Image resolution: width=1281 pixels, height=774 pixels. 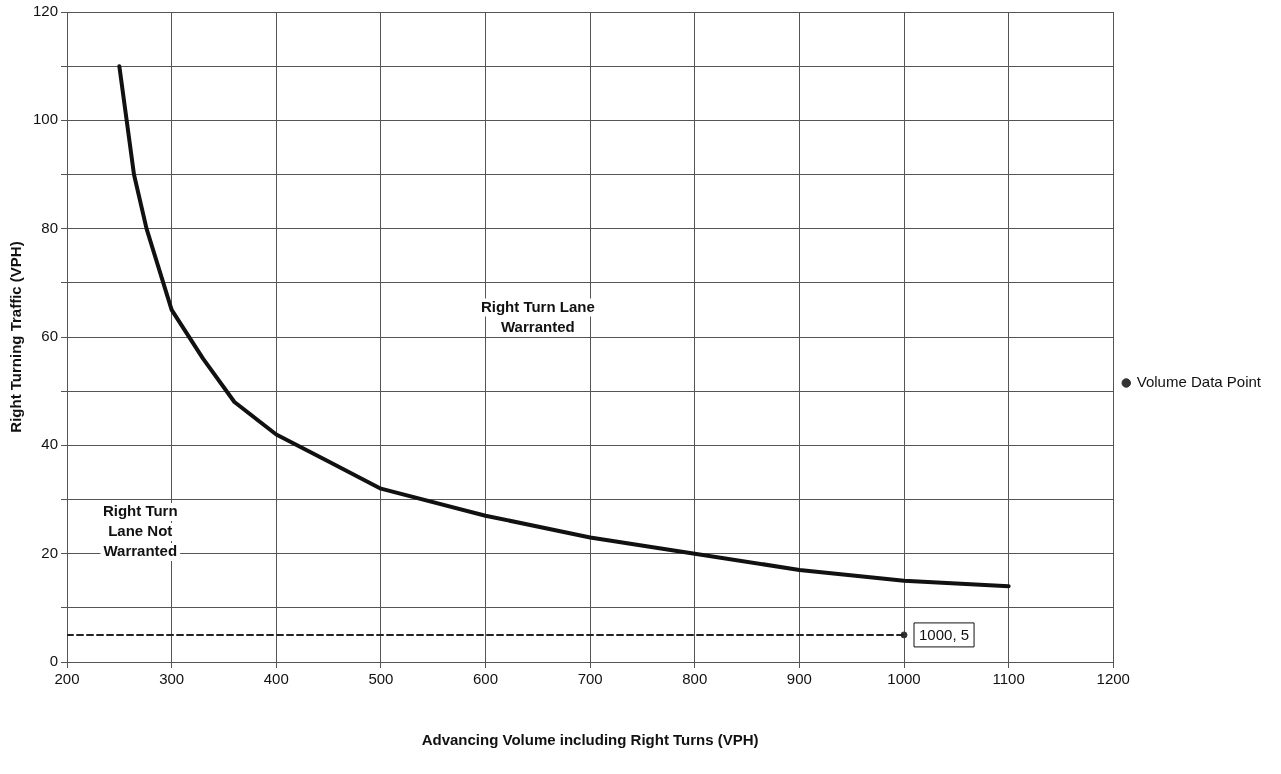 I want to click on x-tick-label: 300, so click(x=172, y=679).